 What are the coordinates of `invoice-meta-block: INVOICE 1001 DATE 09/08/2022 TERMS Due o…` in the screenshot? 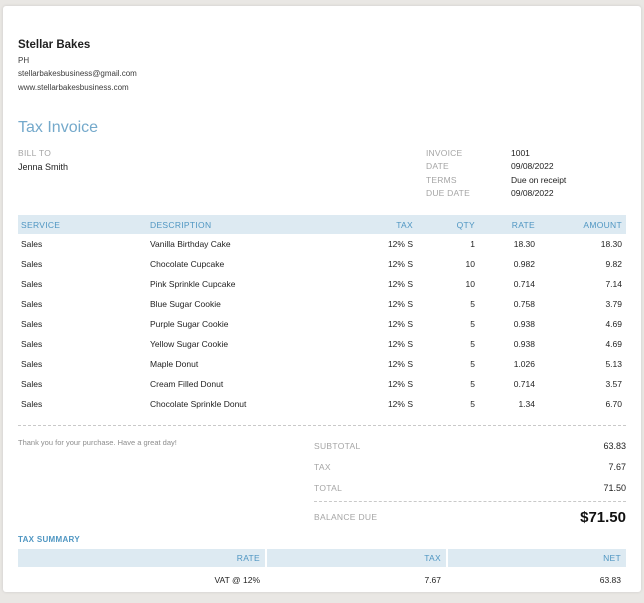 It's located at (526, 173).